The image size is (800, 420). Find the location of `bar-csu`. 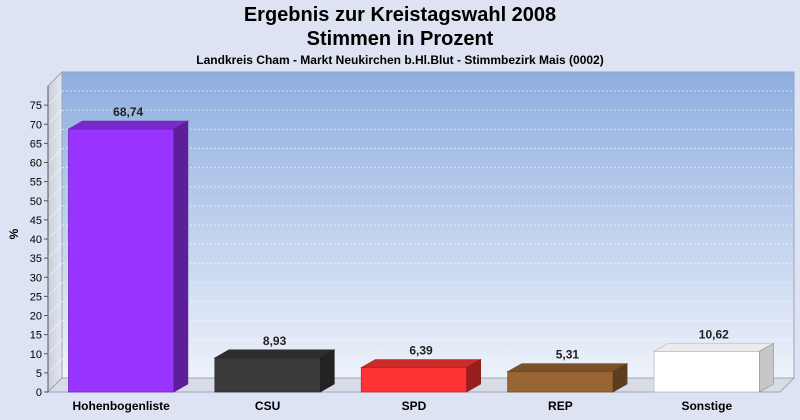

bar-csu is located at coordinates (274, 371).